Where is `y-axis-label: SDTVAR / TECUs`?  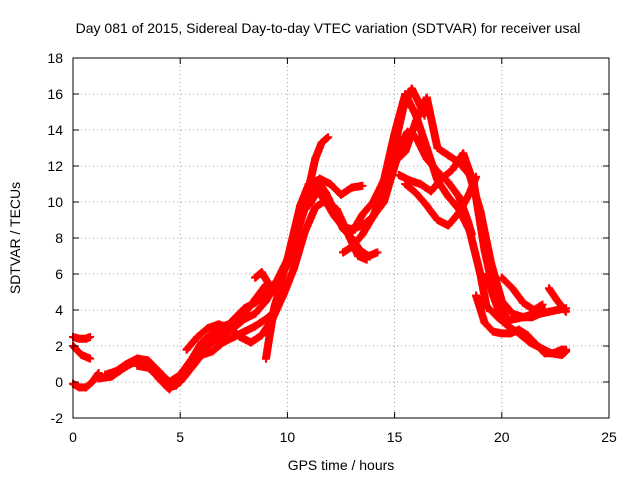 y-axis-label: SDTVAR / TECUs is located at coordinates (15, 238).